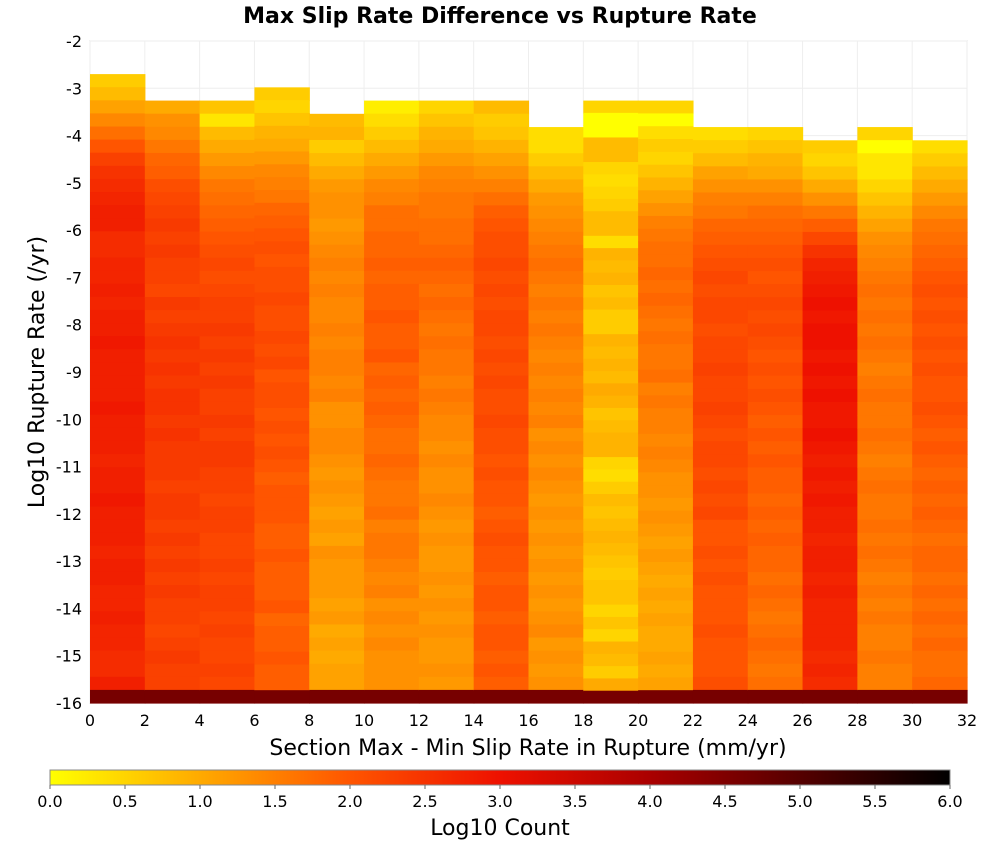 This screenshot has height=854, width=1000. Describe the element at coordinates (309, 720) in the screenshot. I see `x-tick-label: 8` at that location.